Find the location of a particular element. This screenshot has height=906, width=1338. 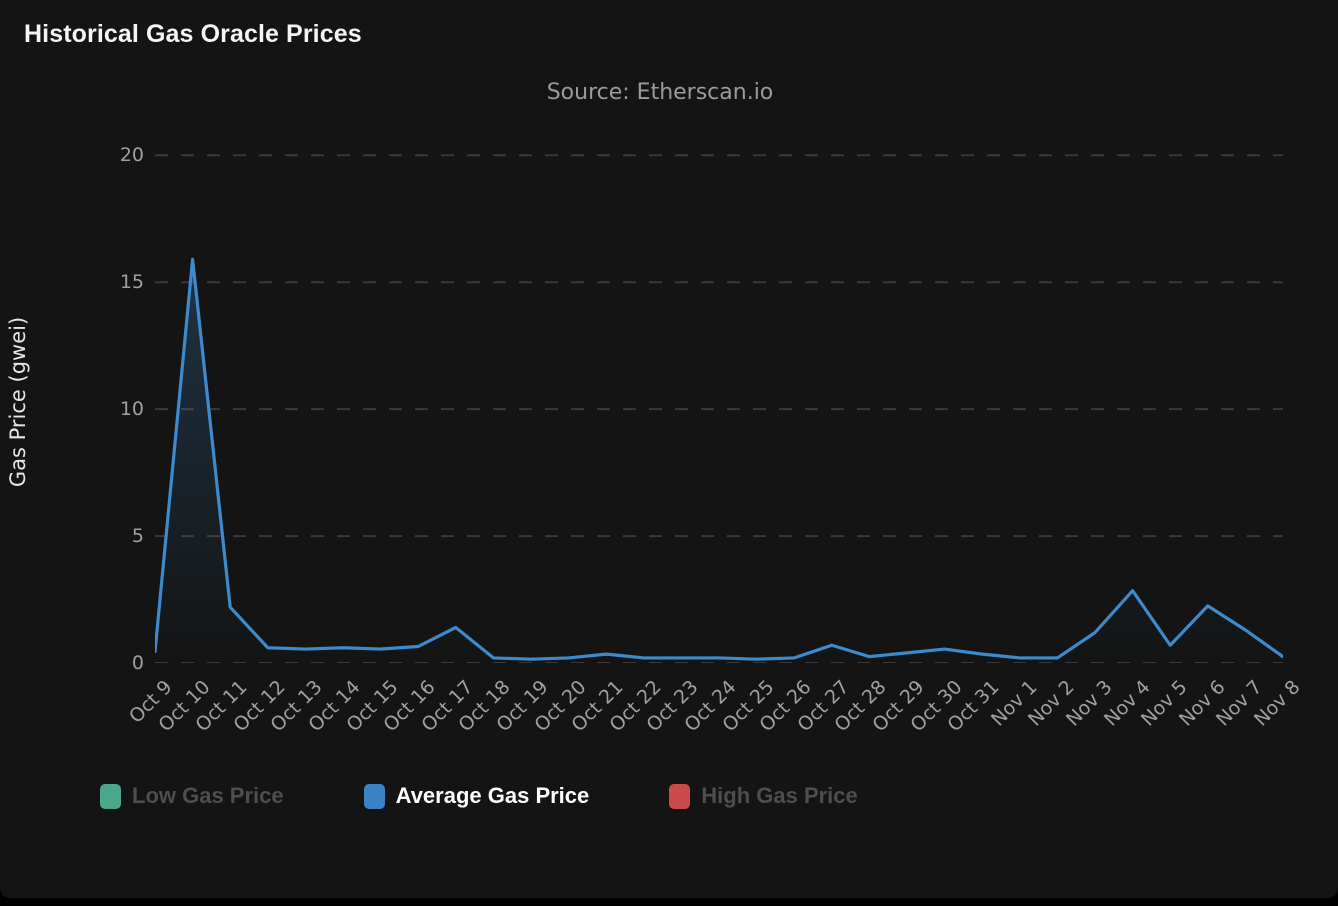

y-tick-label: 10 is located at coordinates (131, 409).